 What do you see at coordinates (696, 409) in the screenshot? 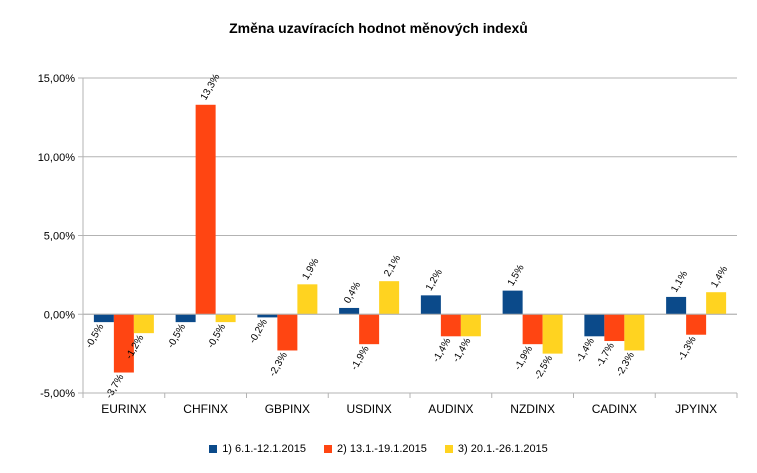
I see `x-category-label: JPYINX` at bounding box center [696, 409].